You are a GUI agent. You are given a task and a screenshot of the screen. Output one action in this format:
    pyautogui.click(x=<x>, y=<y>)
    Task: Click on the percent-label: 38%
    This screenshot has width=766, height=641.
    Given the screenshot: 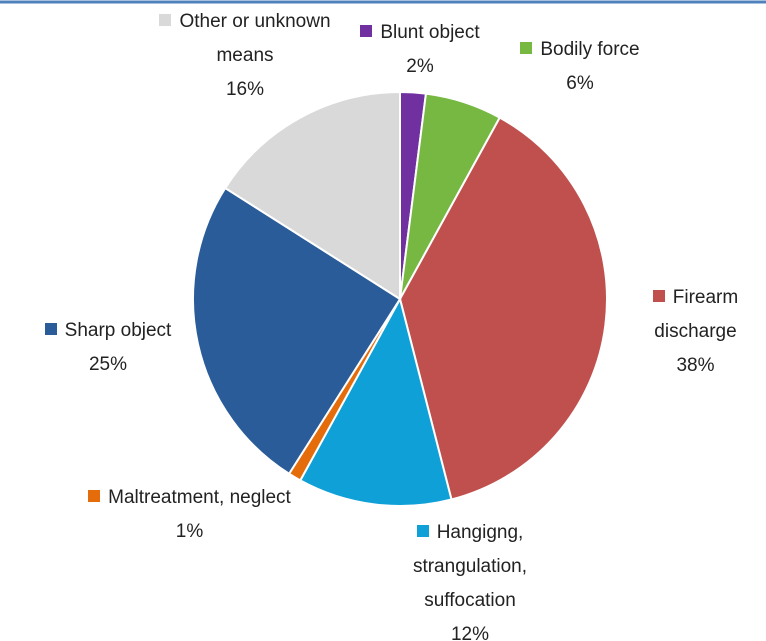 What is the action you would take?
    pyautogui.click(x=695, y=365)
    